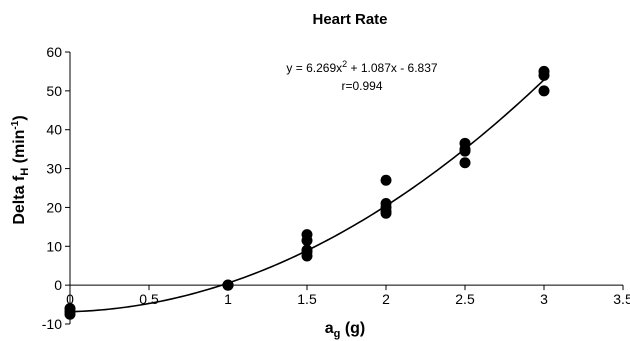 The width and height of the screenshot is (630, 341). Describe the element at coordinates (314, 68) in the screenshot. I see `fit-equation-part-1: y = 6.269x` at that location.